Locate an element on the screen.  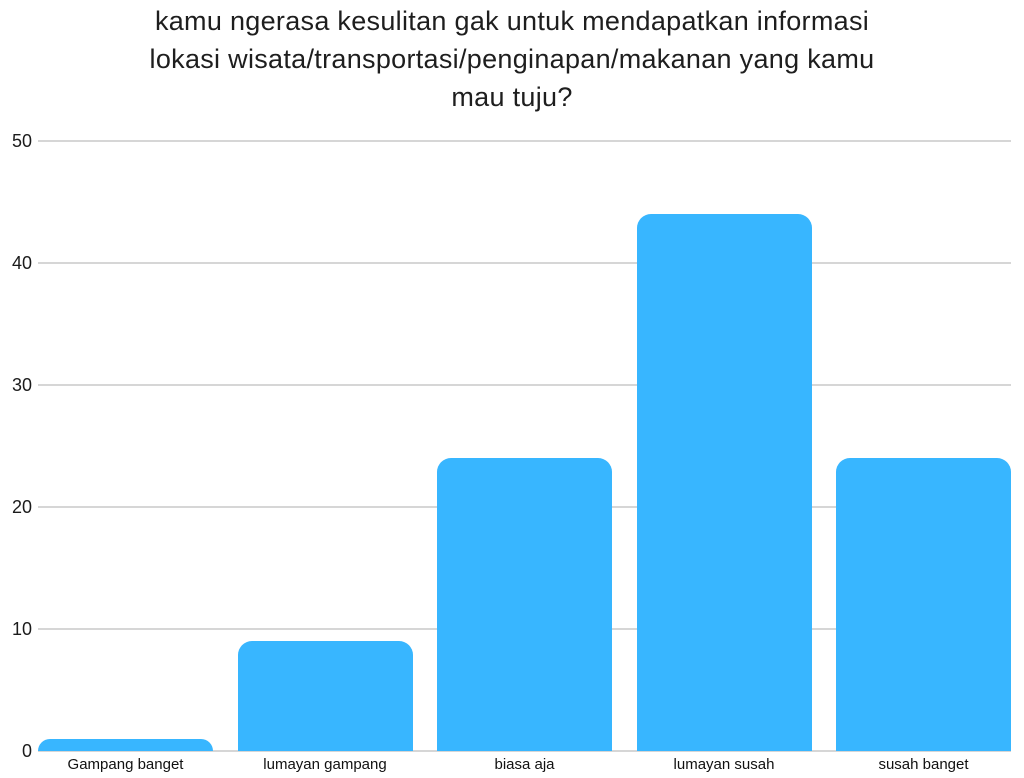
y-tick-label-20: 20 is located at coordinates (21, 507).